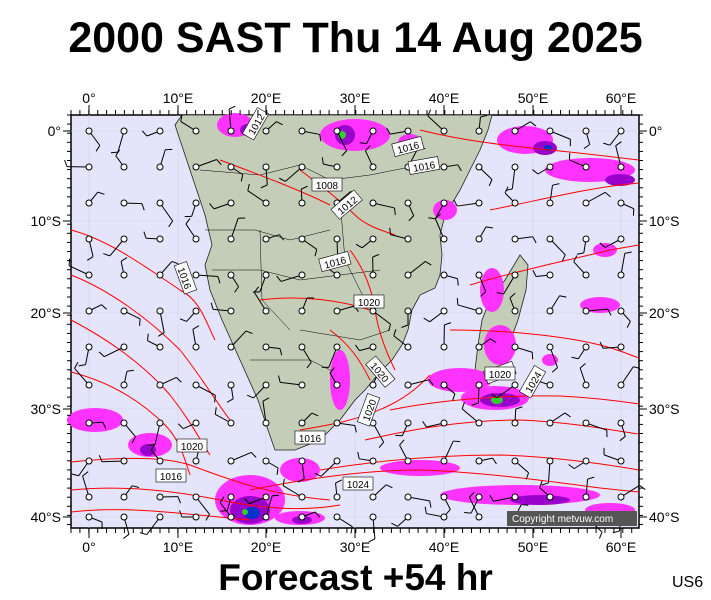 The width and height of the screenshot is (711, 600). I want to click on lat-label: 10°S, so click(664, 221).